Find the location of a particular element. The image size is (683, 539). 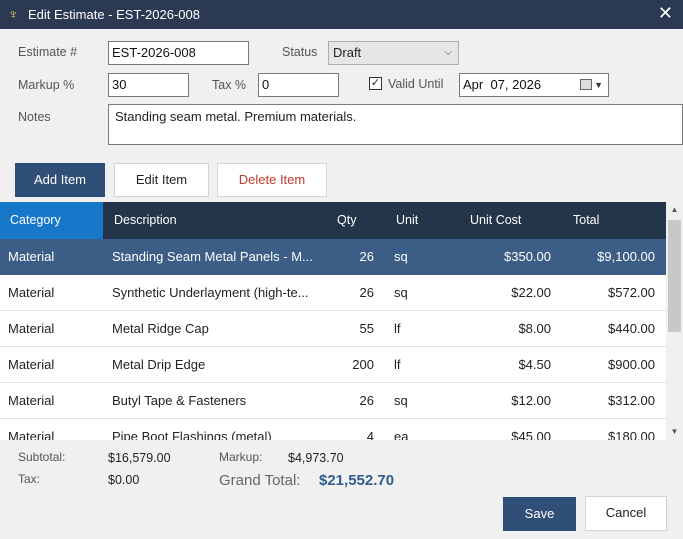

window-title: Edit Estimate - EST-2026-008 is located at coordinates (114, 14).